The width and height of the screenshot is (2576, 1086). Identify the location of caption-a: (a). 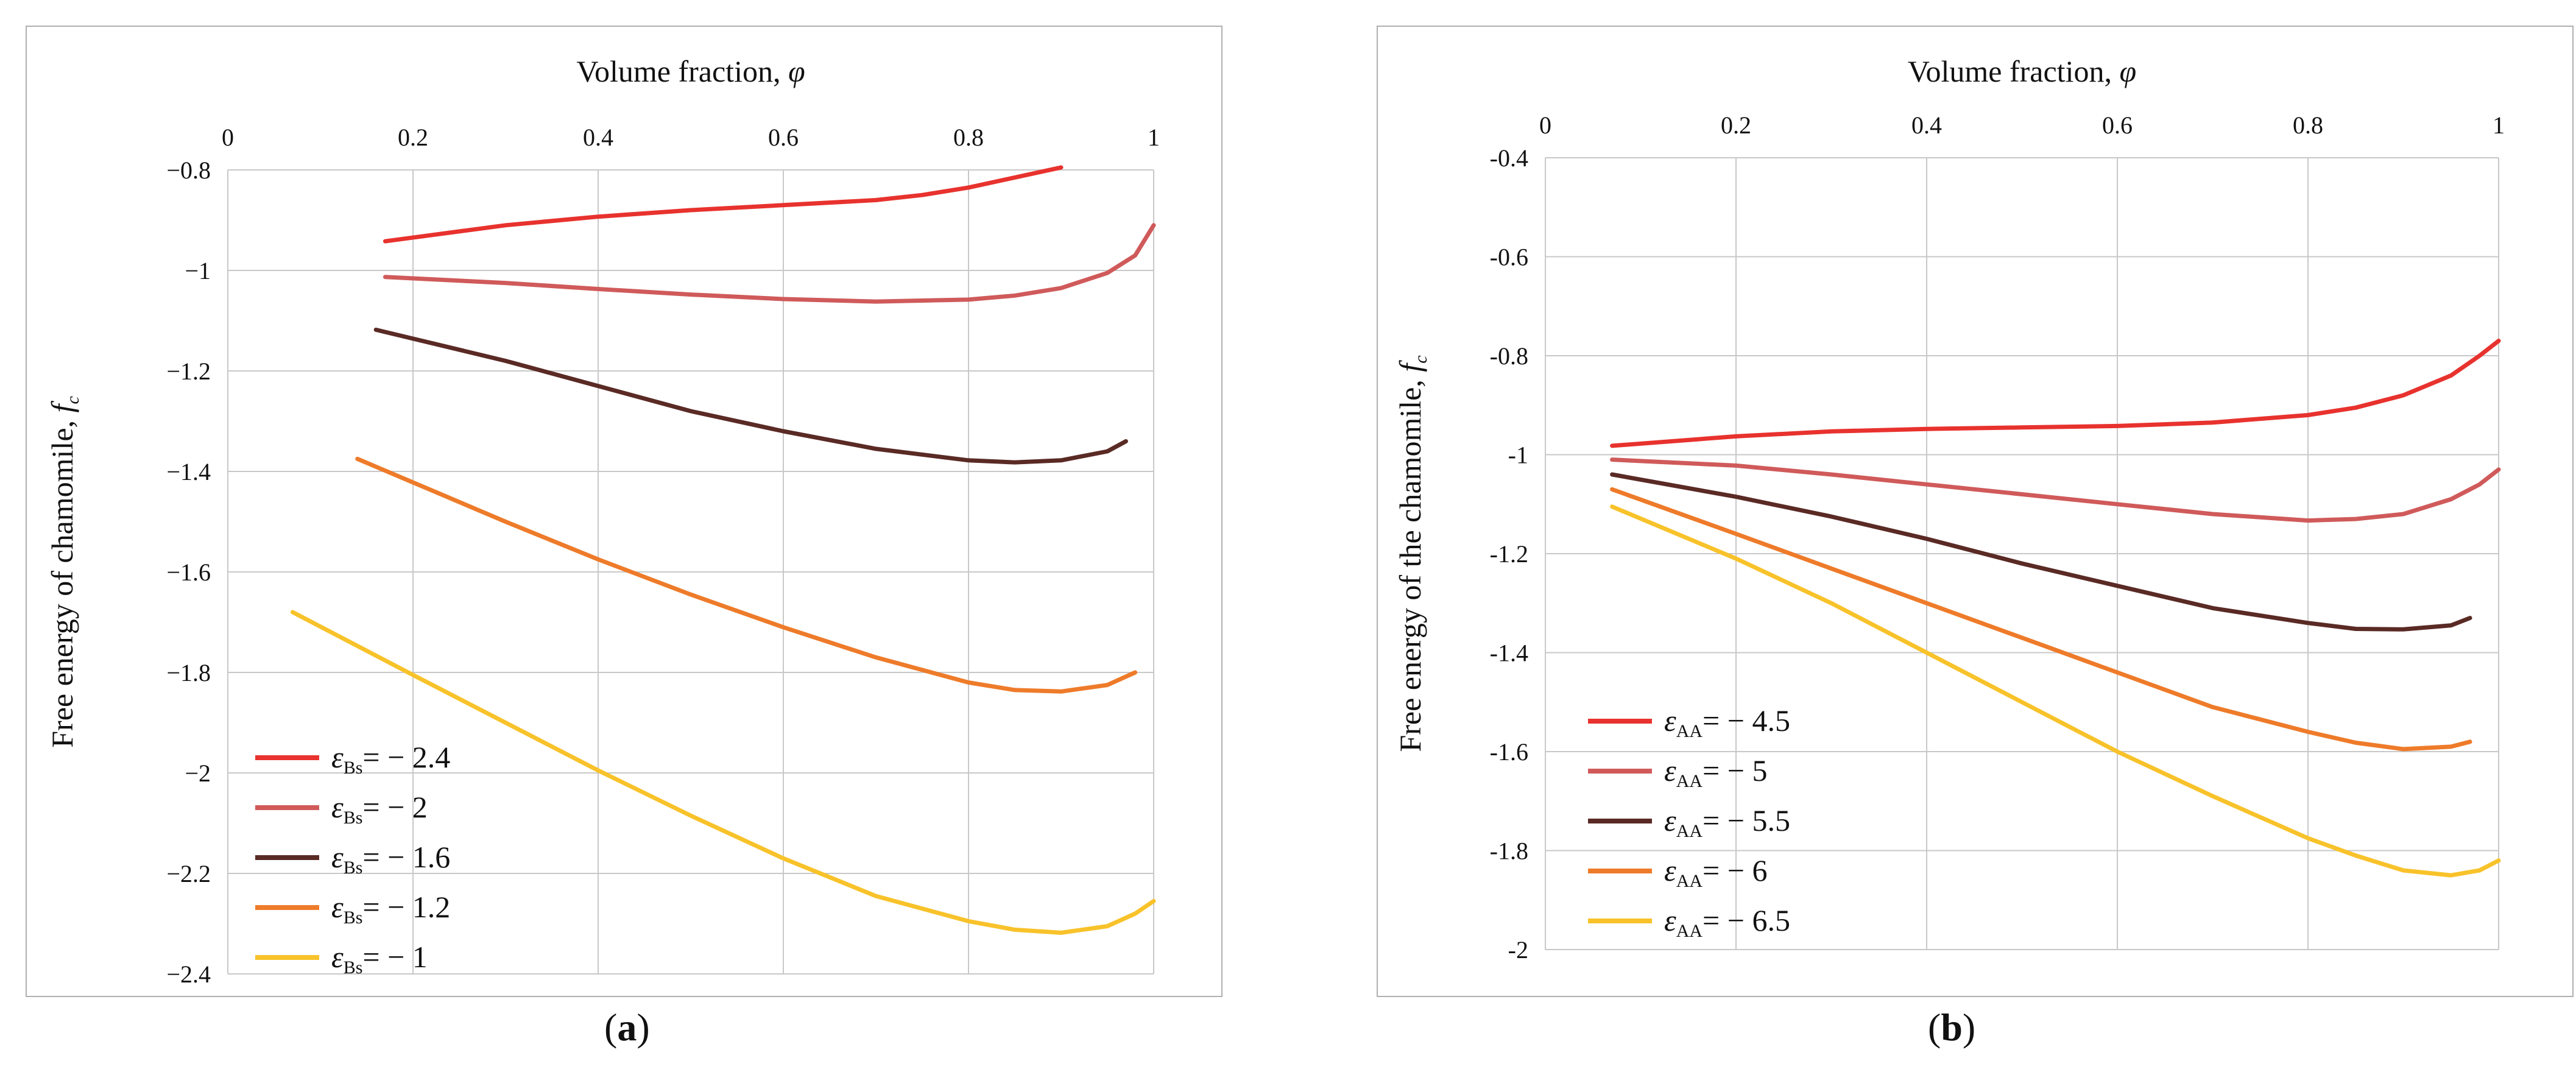
(627, 1027).